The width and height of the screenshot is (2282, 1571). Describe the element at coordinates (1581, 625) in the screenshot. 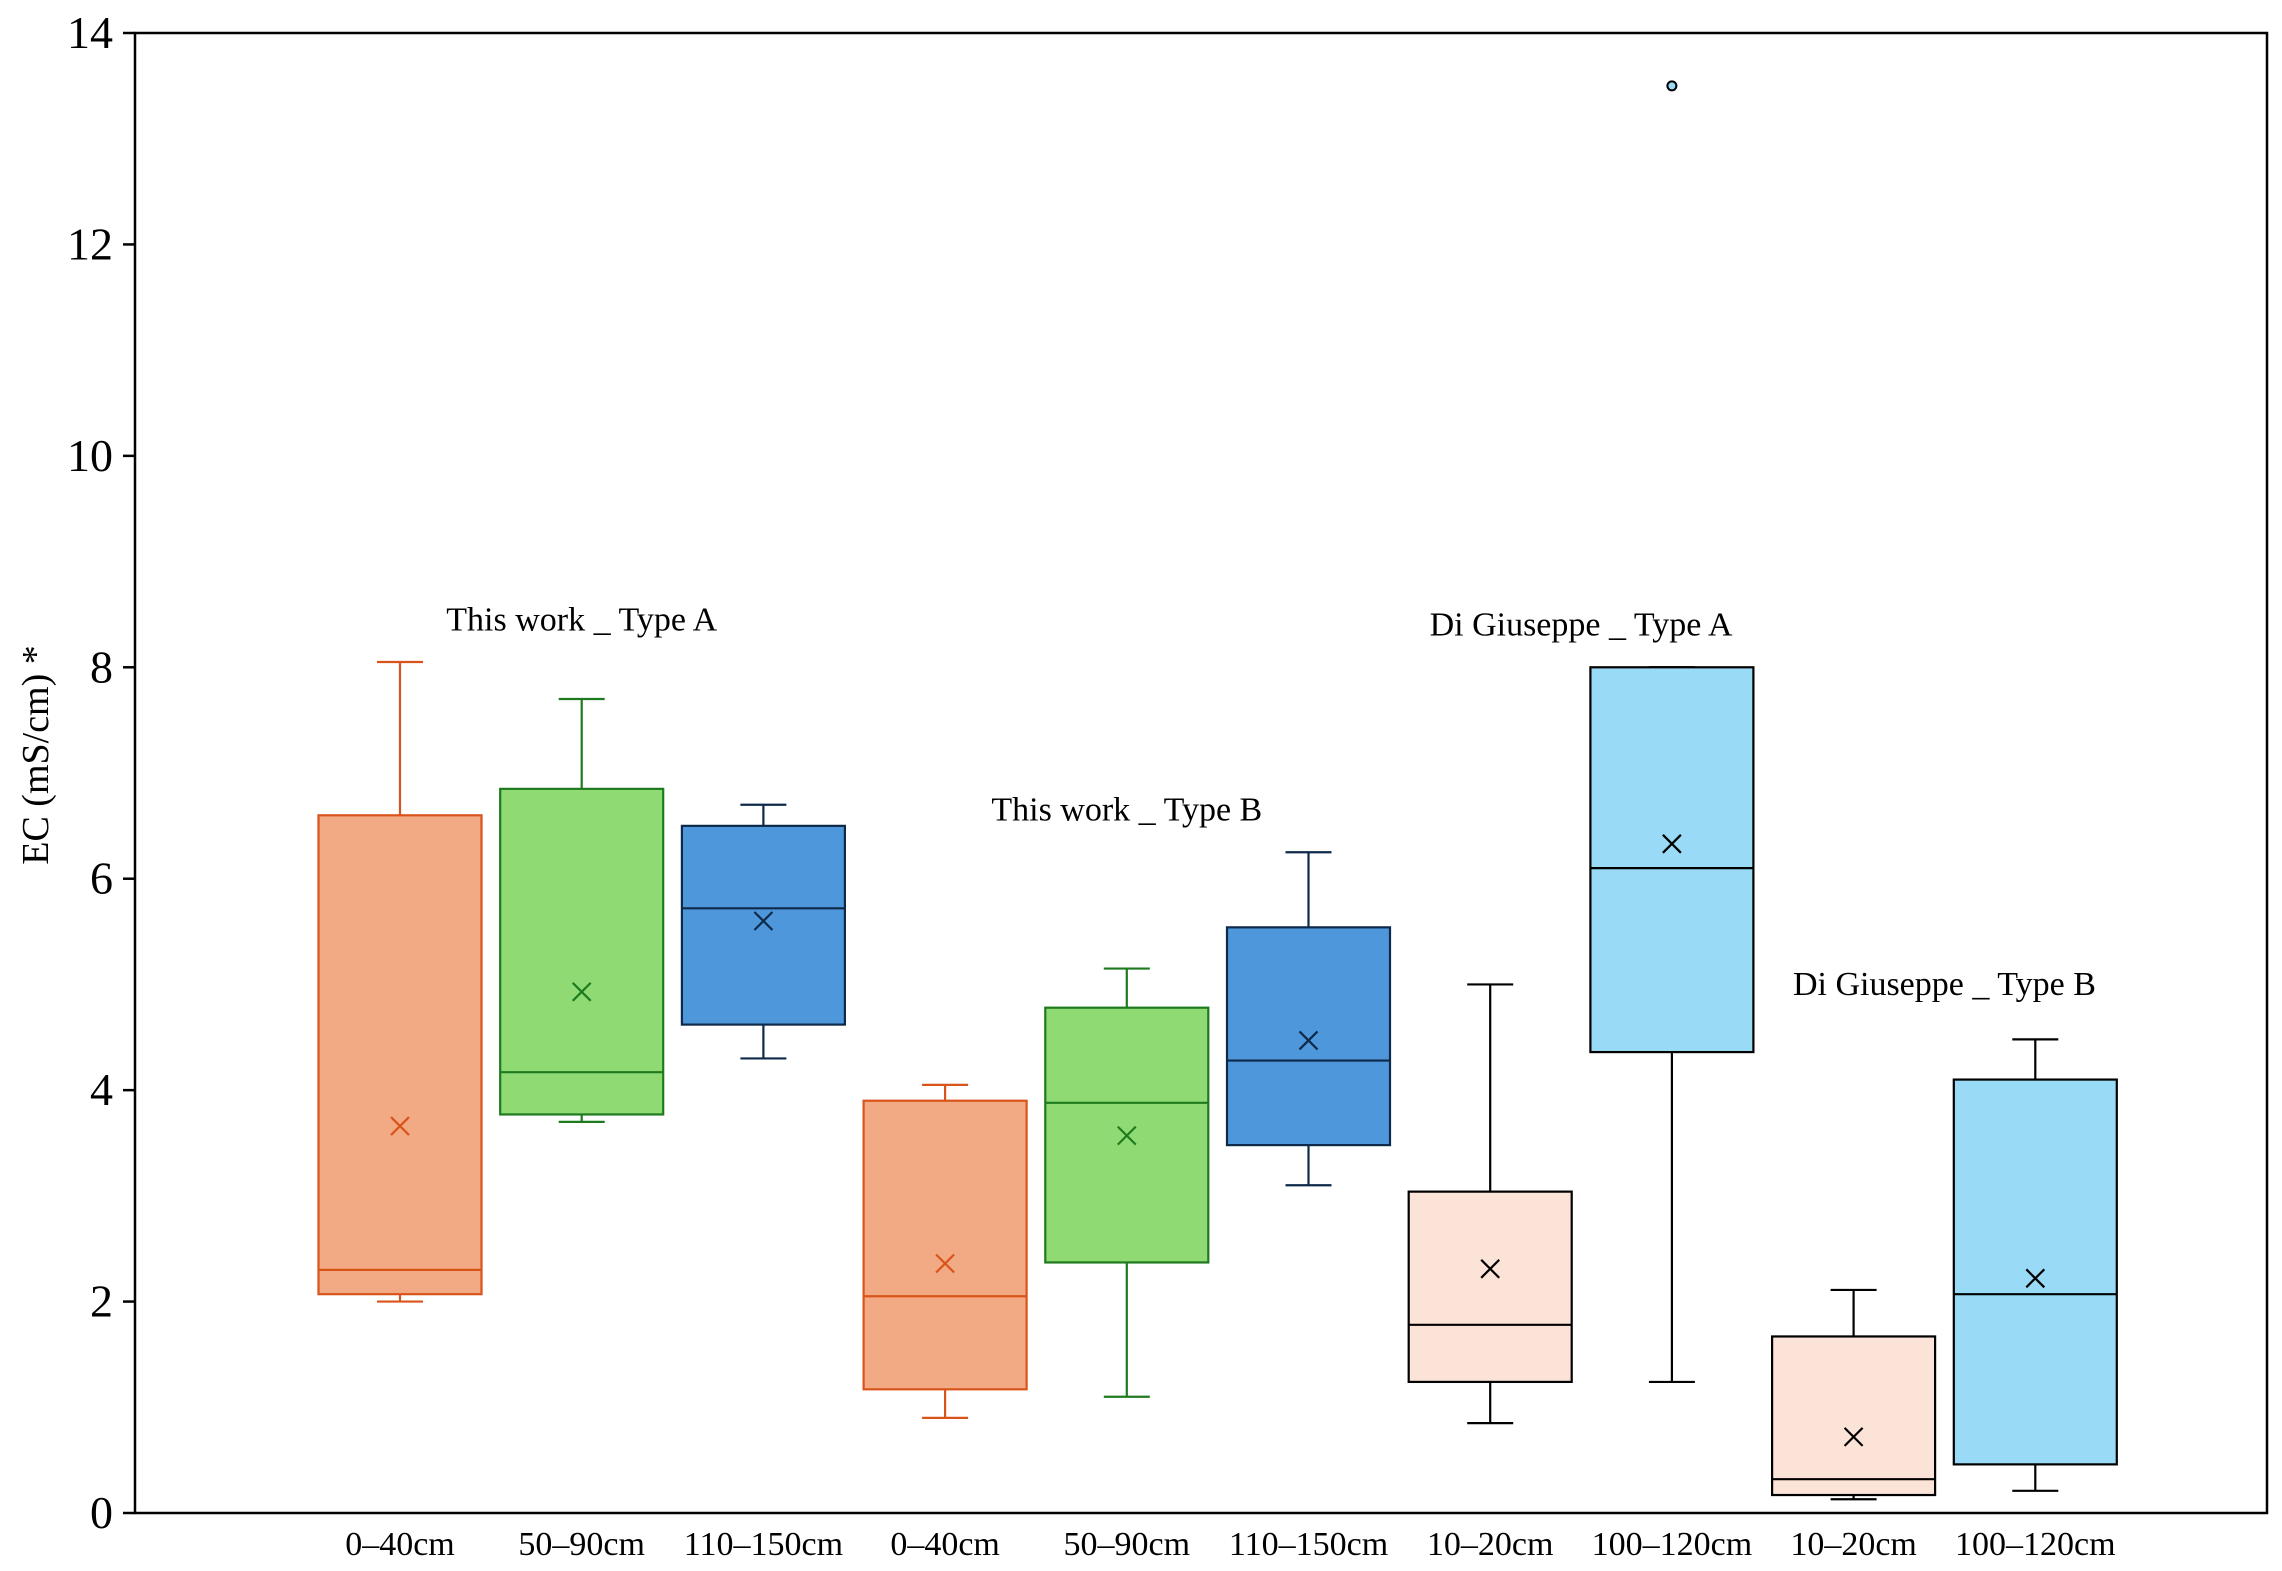

I see `group-annotation: Di Giuseppe _ Type A` at that location.